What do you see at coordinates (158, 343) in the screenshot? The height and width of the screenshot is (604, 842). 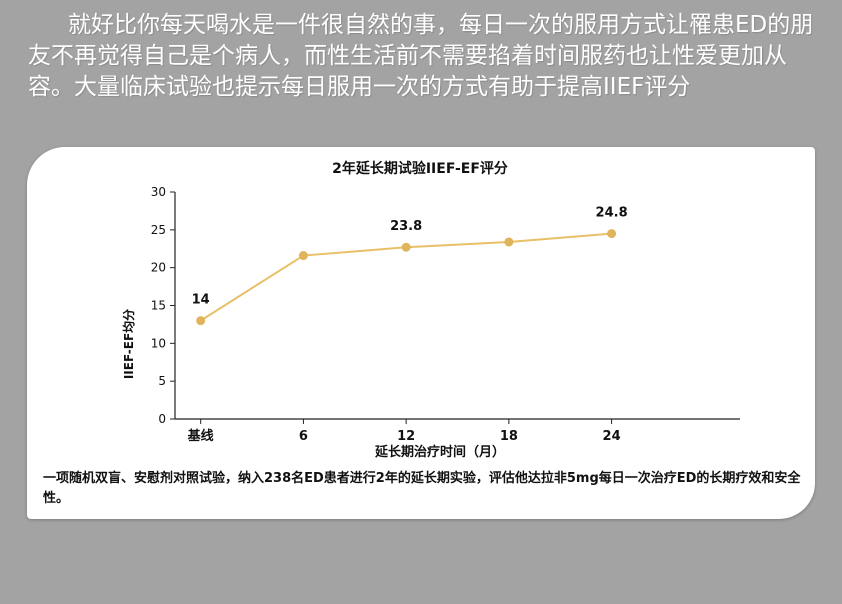 I see `y-tick-label: 10` at bounding box center [158, 343].